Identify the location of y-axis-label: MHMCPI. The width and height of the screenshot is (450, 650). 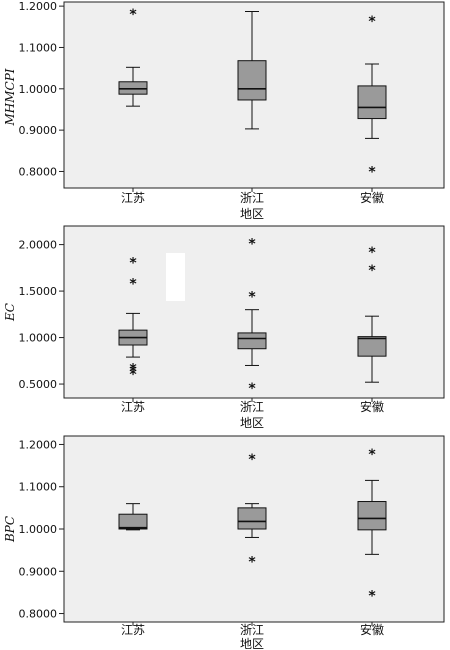
(10, 97).